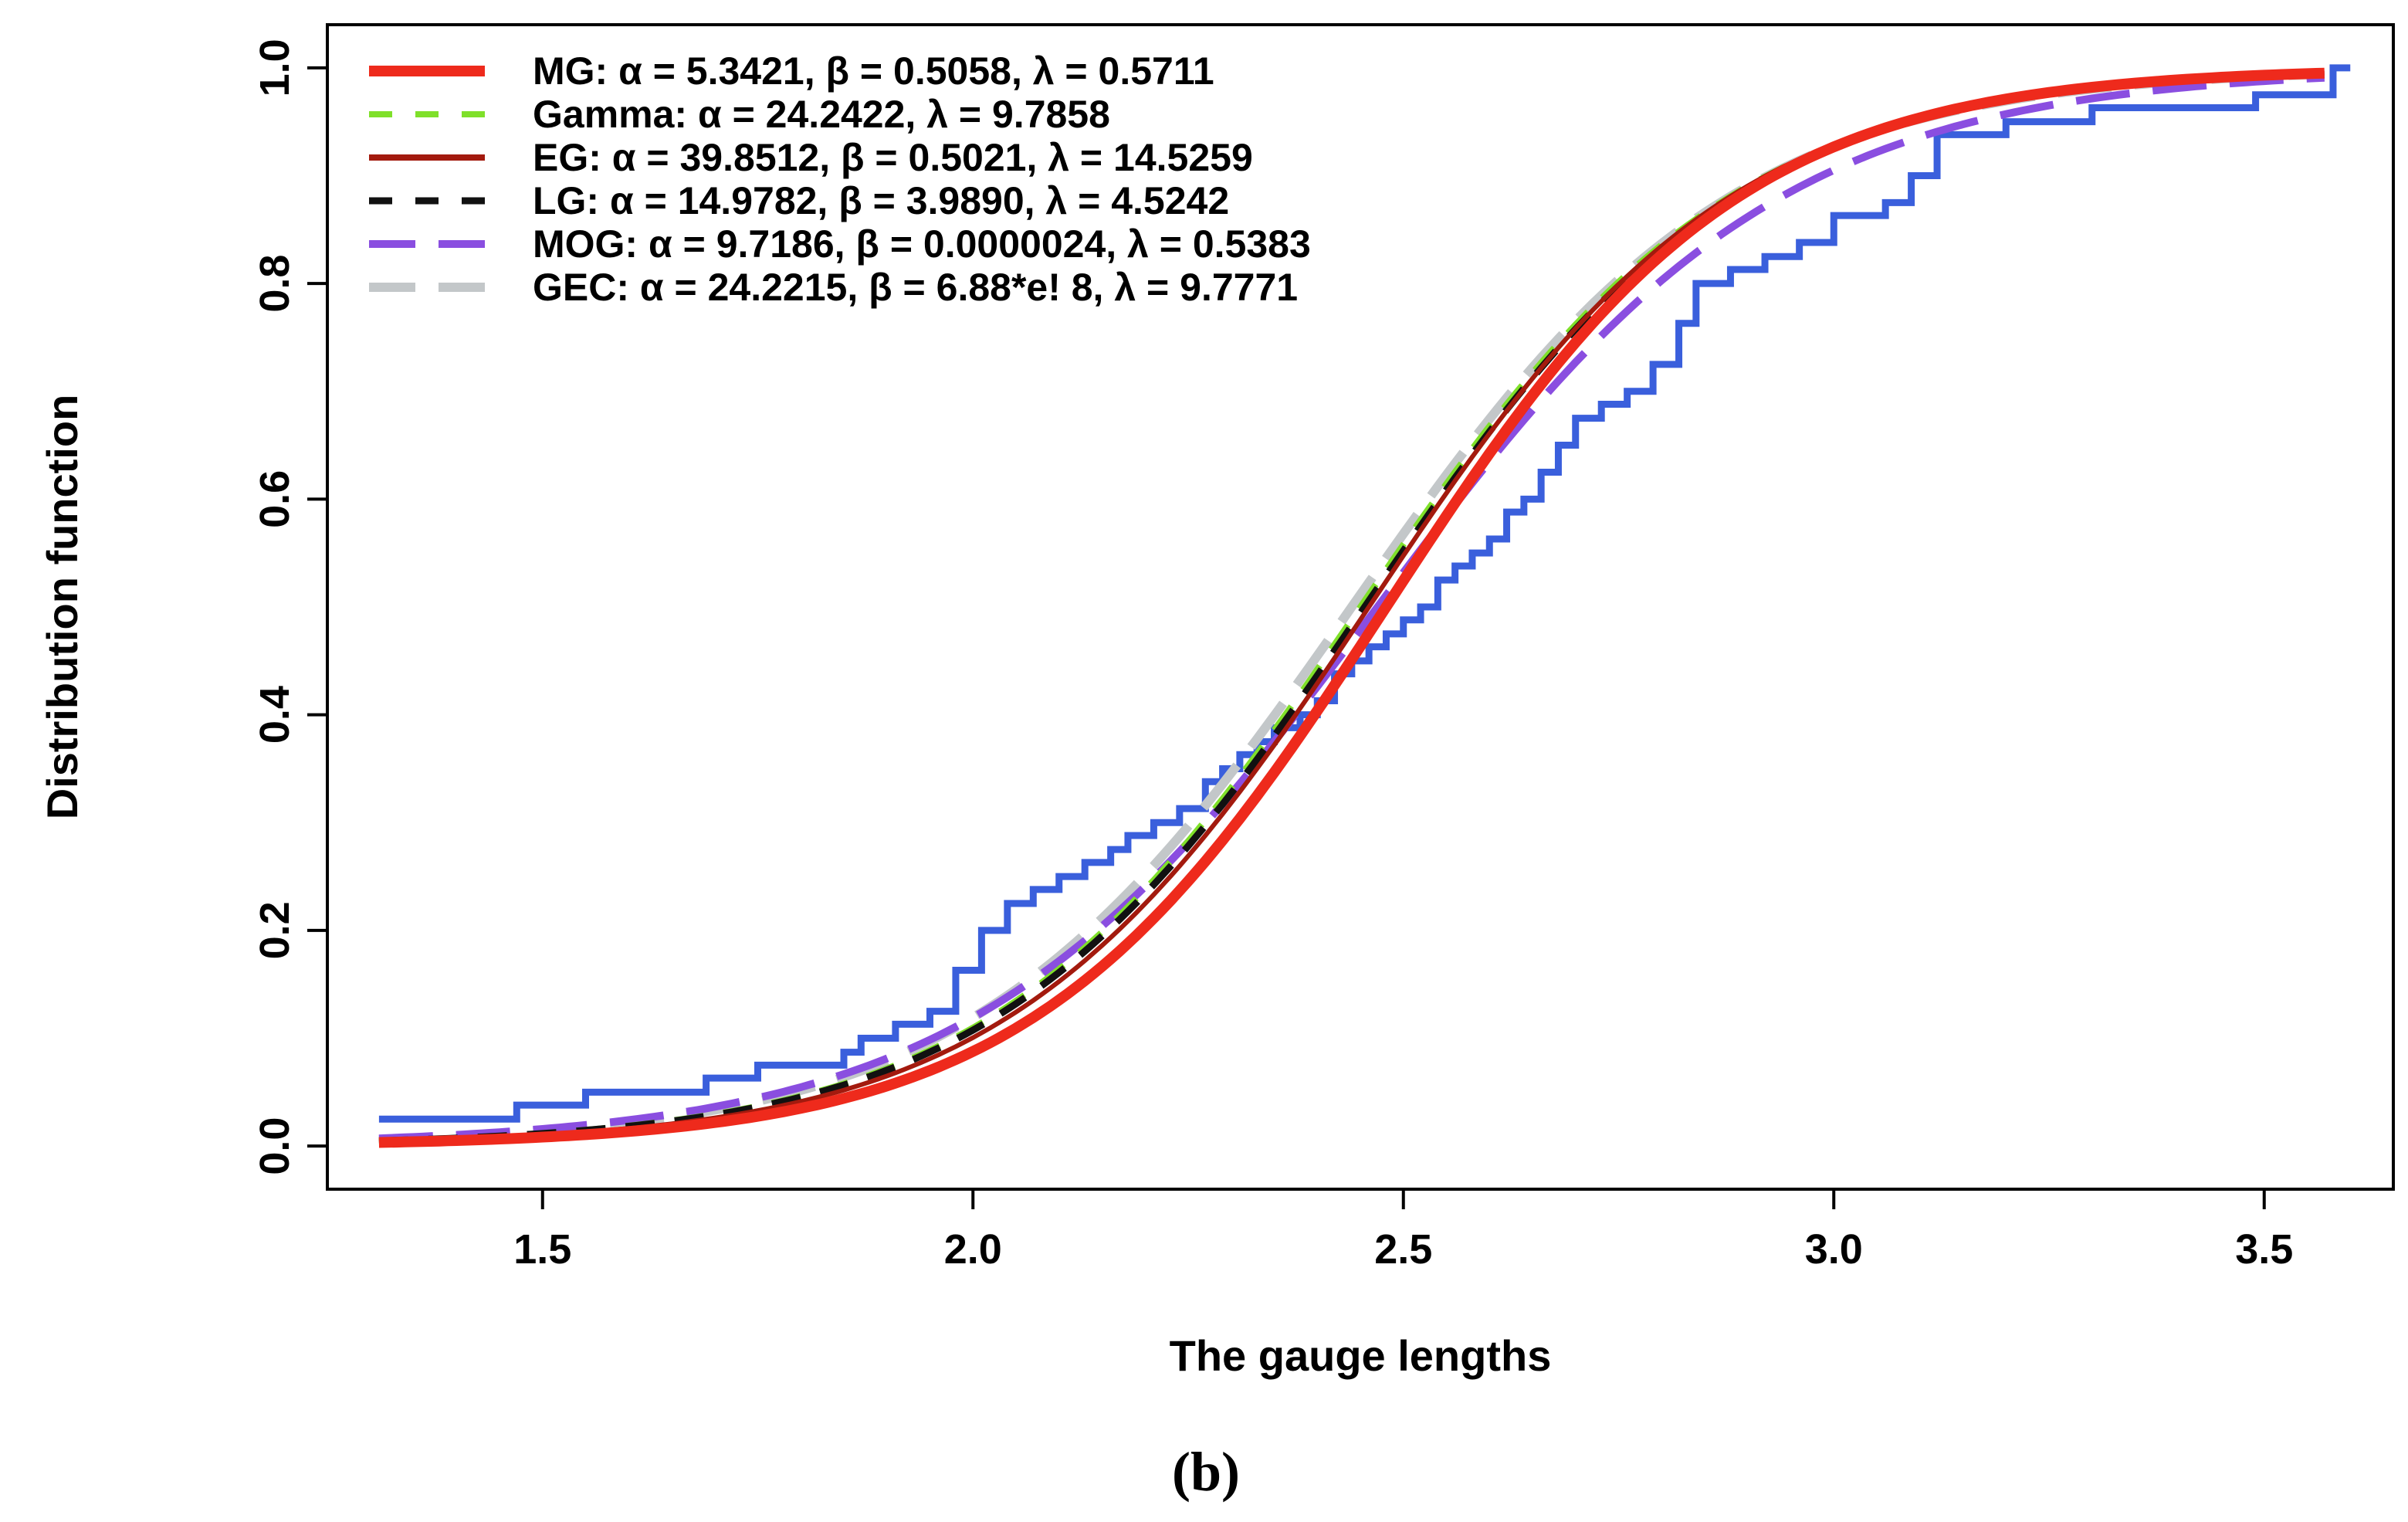 The height and width of the screenshot is (1522, 2408). Describe the element at coordinates (275, 499) in the screenshot. I see `y-tick-label: 0.6` at that location.